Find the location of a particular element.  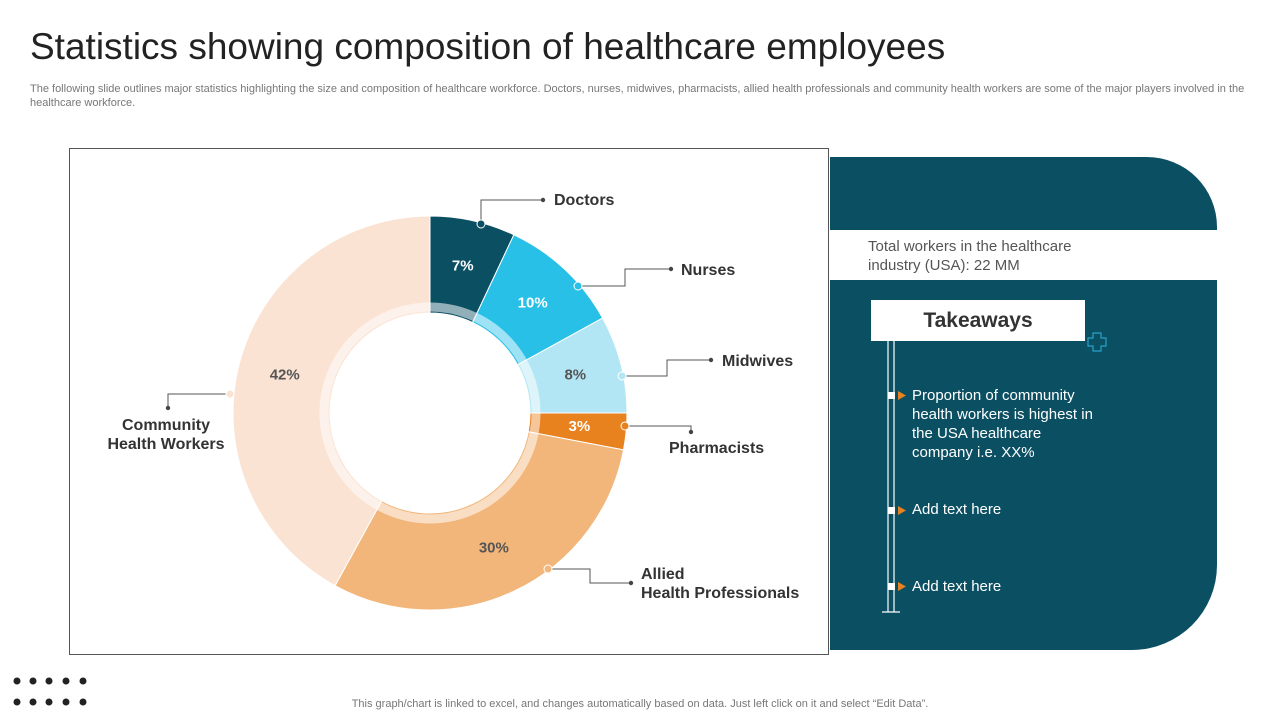

category-label: Pharmacists is located at coordinates (717, 448).